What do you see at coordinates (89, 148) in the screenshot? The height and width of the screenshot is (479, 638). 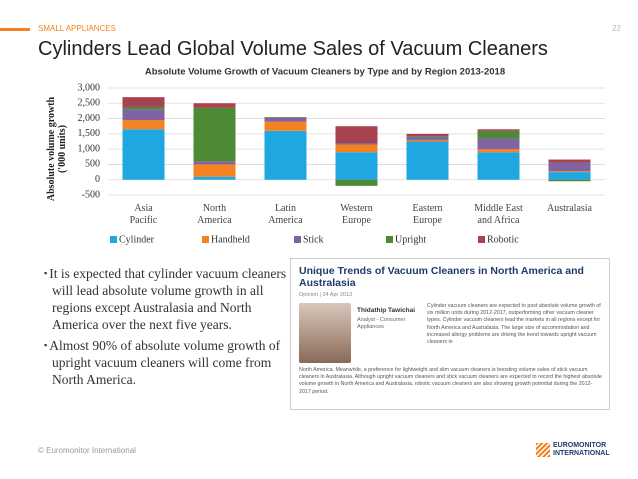 I see `y-tick-label: 1,000` at bounding box center [89, 148].